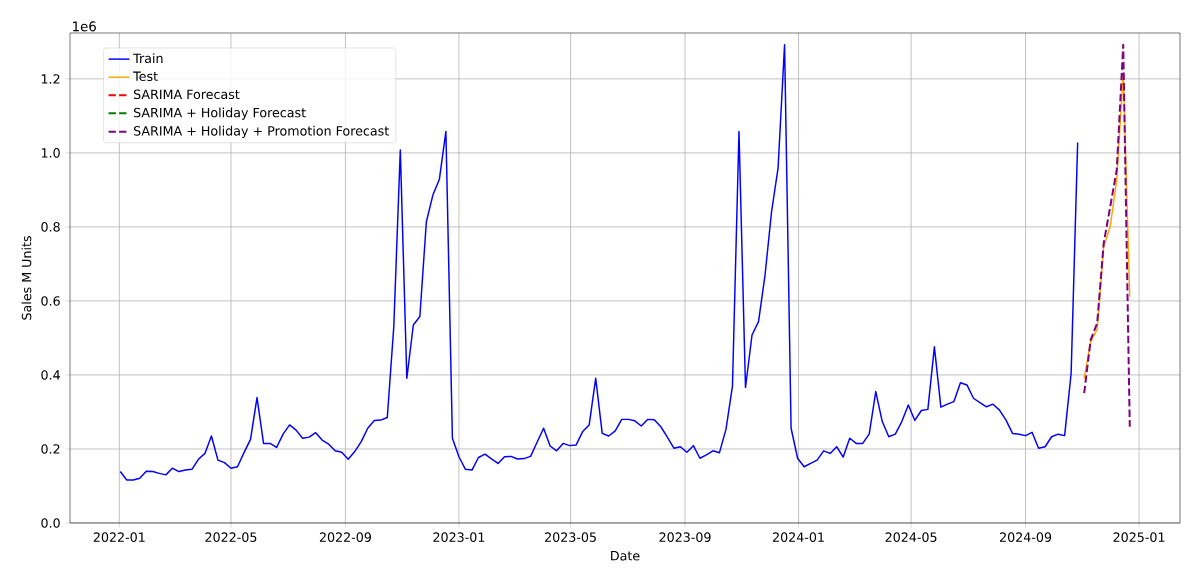  I want to click on y-tick-label: 1.0, so click(50, 153).